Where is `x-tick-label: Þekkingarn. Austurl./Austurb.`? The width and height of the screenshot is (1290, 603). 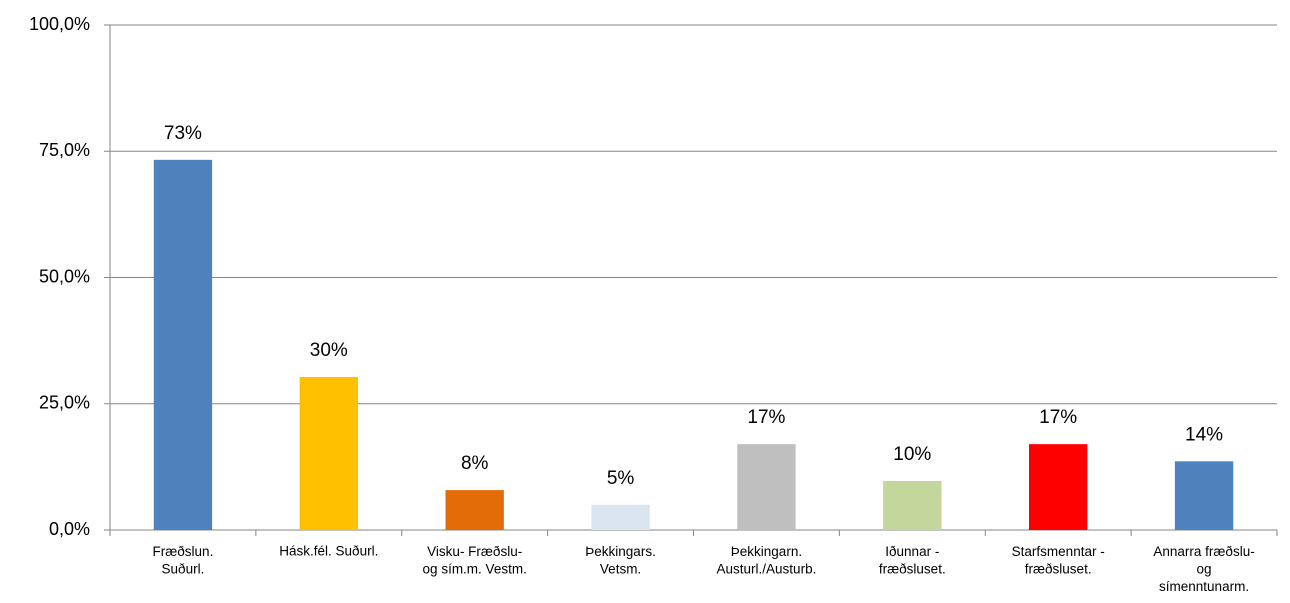
x-tick-label: Þekkingarn. Austurl./Austurb. is located at coordinates (767, 560).